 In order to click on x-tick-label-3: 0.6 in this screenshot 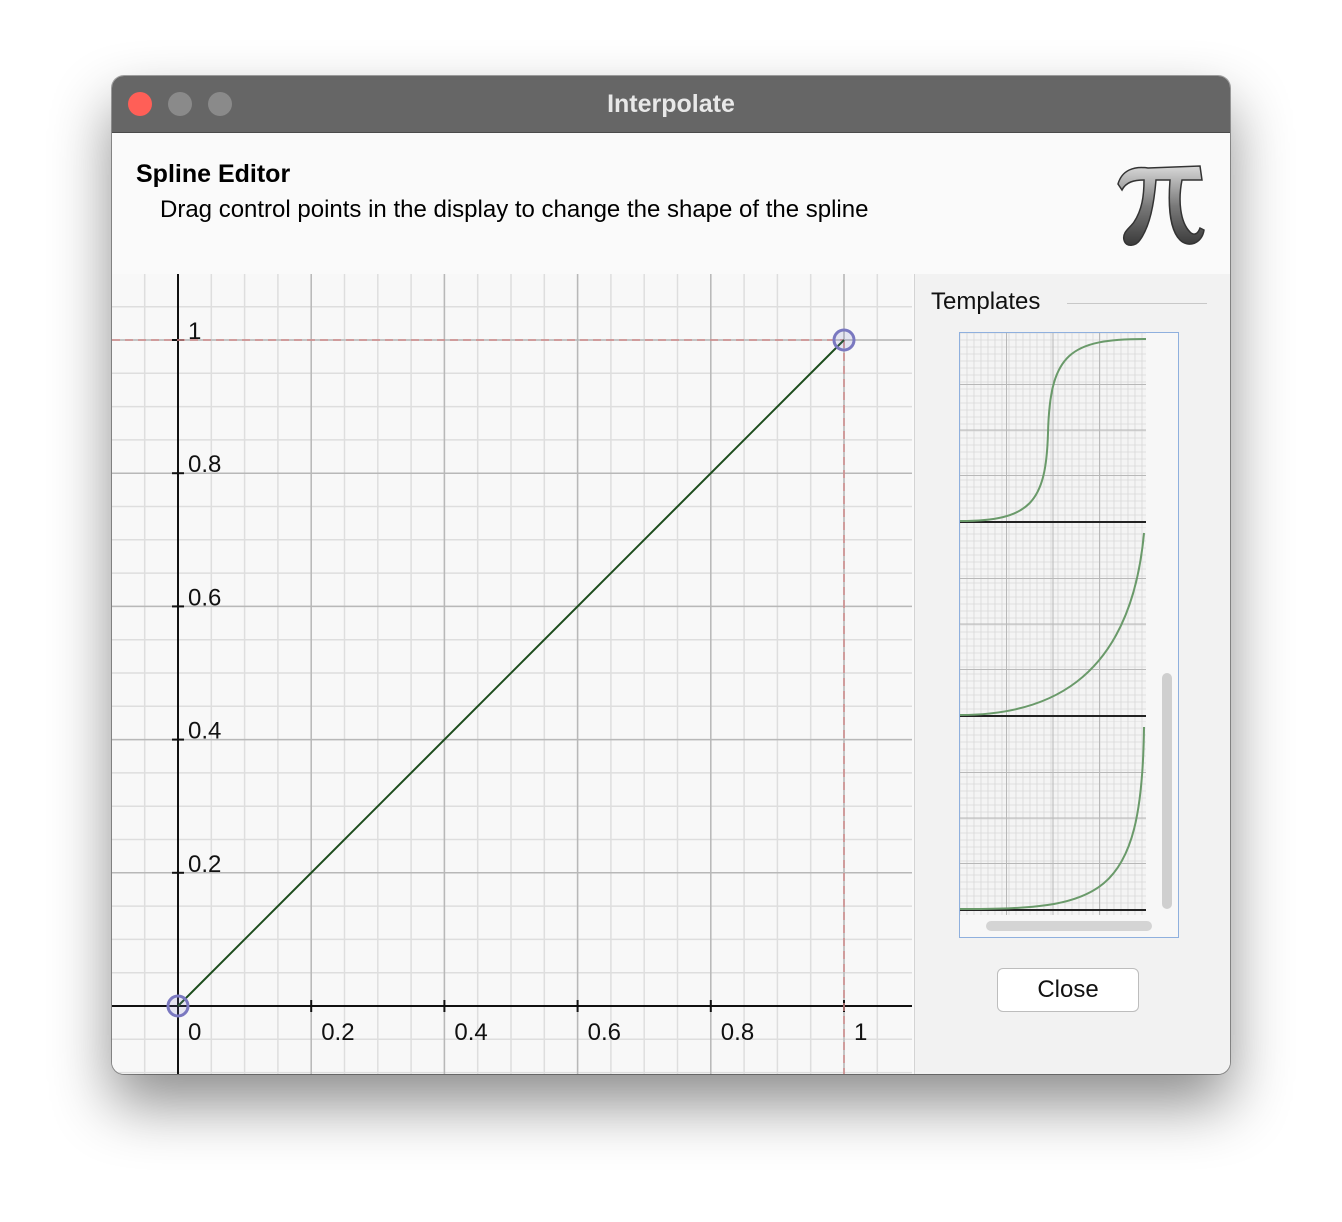, I will do `click(604, 1032)`.